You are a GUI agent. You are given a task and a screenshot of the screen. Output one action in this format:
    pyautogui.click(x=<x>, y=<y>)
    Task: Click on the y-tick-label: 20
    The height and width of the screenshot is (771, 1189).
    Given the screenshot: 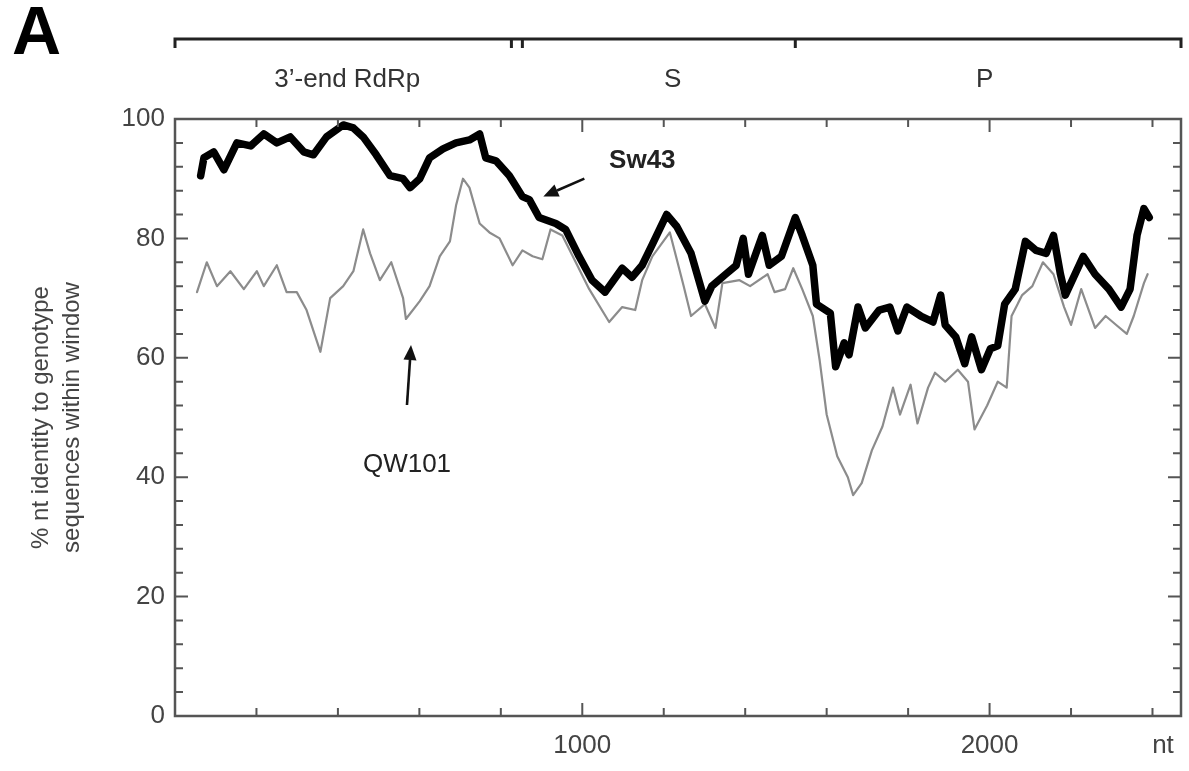 What is the action you would take?
    pyautogui.click(x=150, y=594)
    